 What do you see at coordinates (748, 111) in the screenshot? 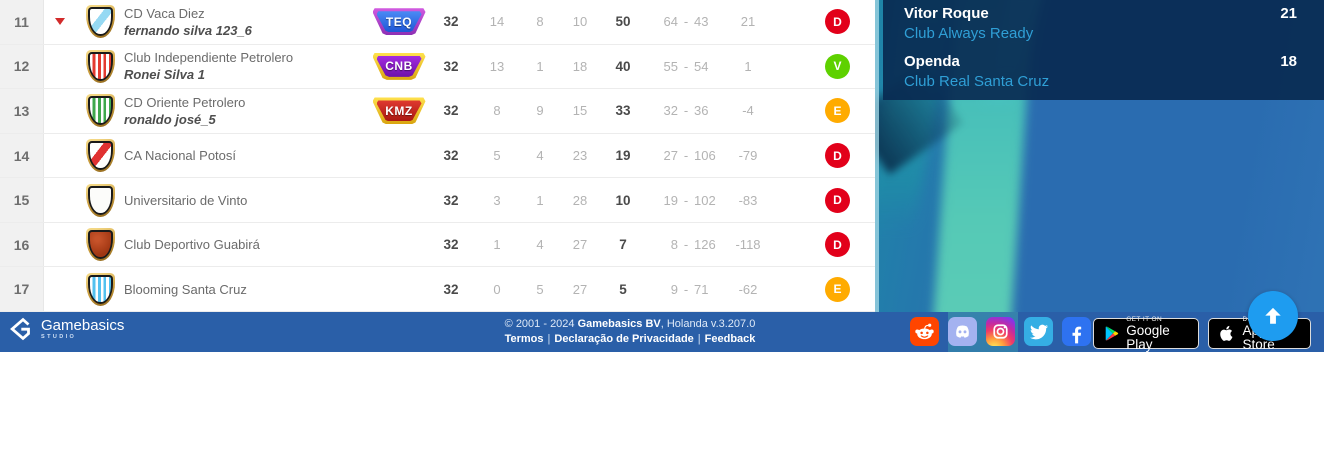
I see `stat-goal-diff: -4` at bounding box center [748, 111].